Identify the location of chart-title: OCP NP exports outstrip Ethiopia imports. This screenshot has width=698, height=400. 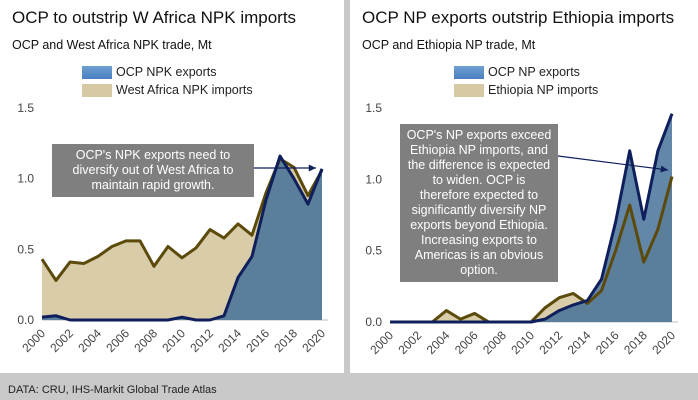
(518, 17).